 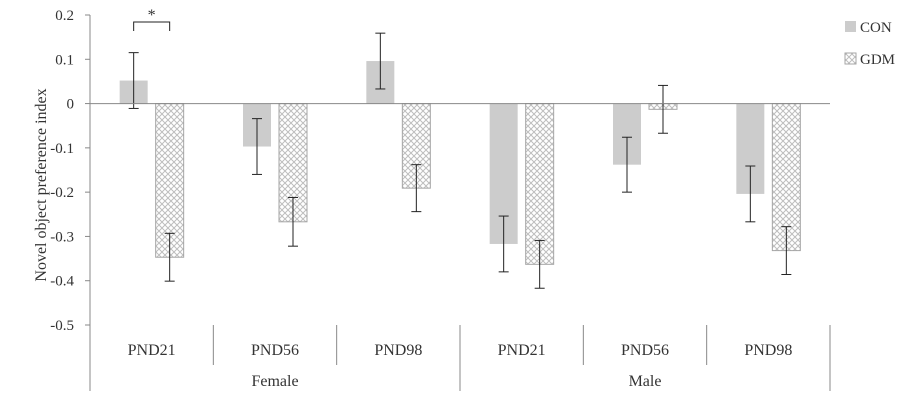 What do you see at coordinates (62, 237) in the screenshot?
I see `y-tick-label: -0.3` at bounding box center [62, 237].